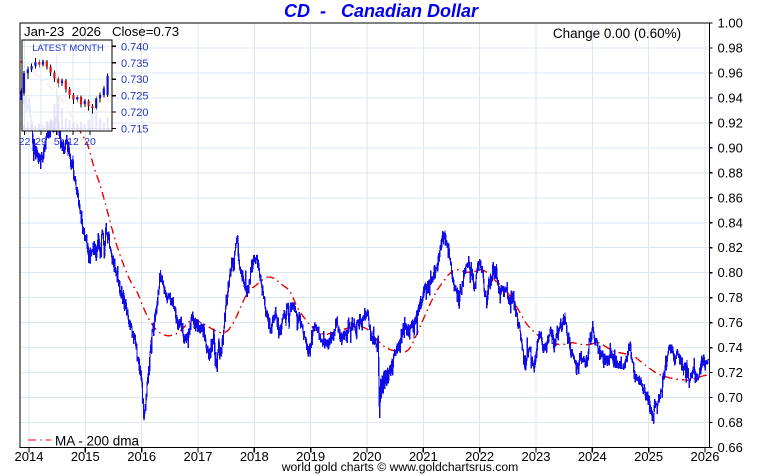 This screenshot has height=475, width=760. What do you see at coordinates (730, 297) in the screenshot?
I see `svg-text: 0.78` at bounding box center [730, 297].